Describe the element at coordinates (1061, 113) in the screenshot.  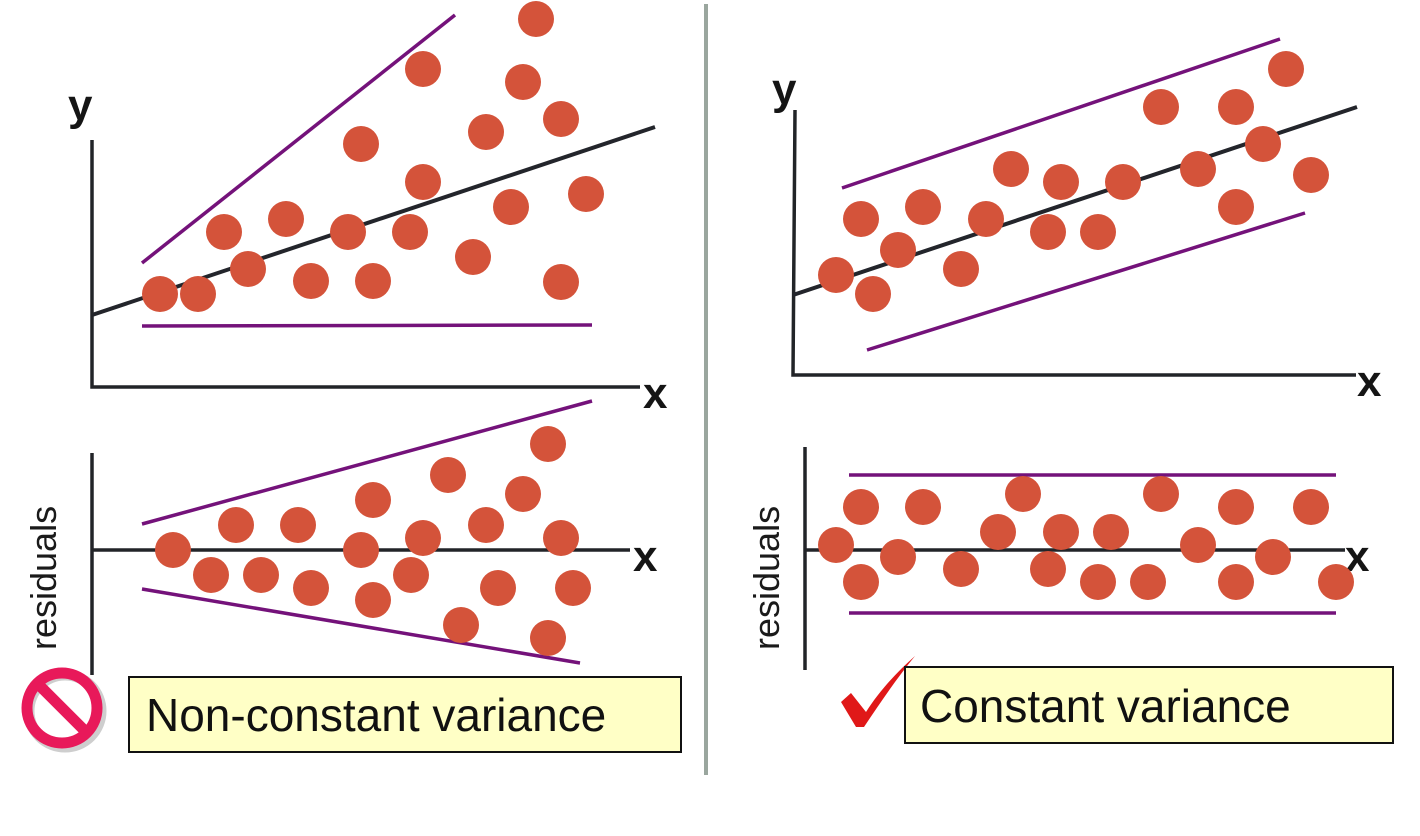
I see `right-upper-band-line` at that location.